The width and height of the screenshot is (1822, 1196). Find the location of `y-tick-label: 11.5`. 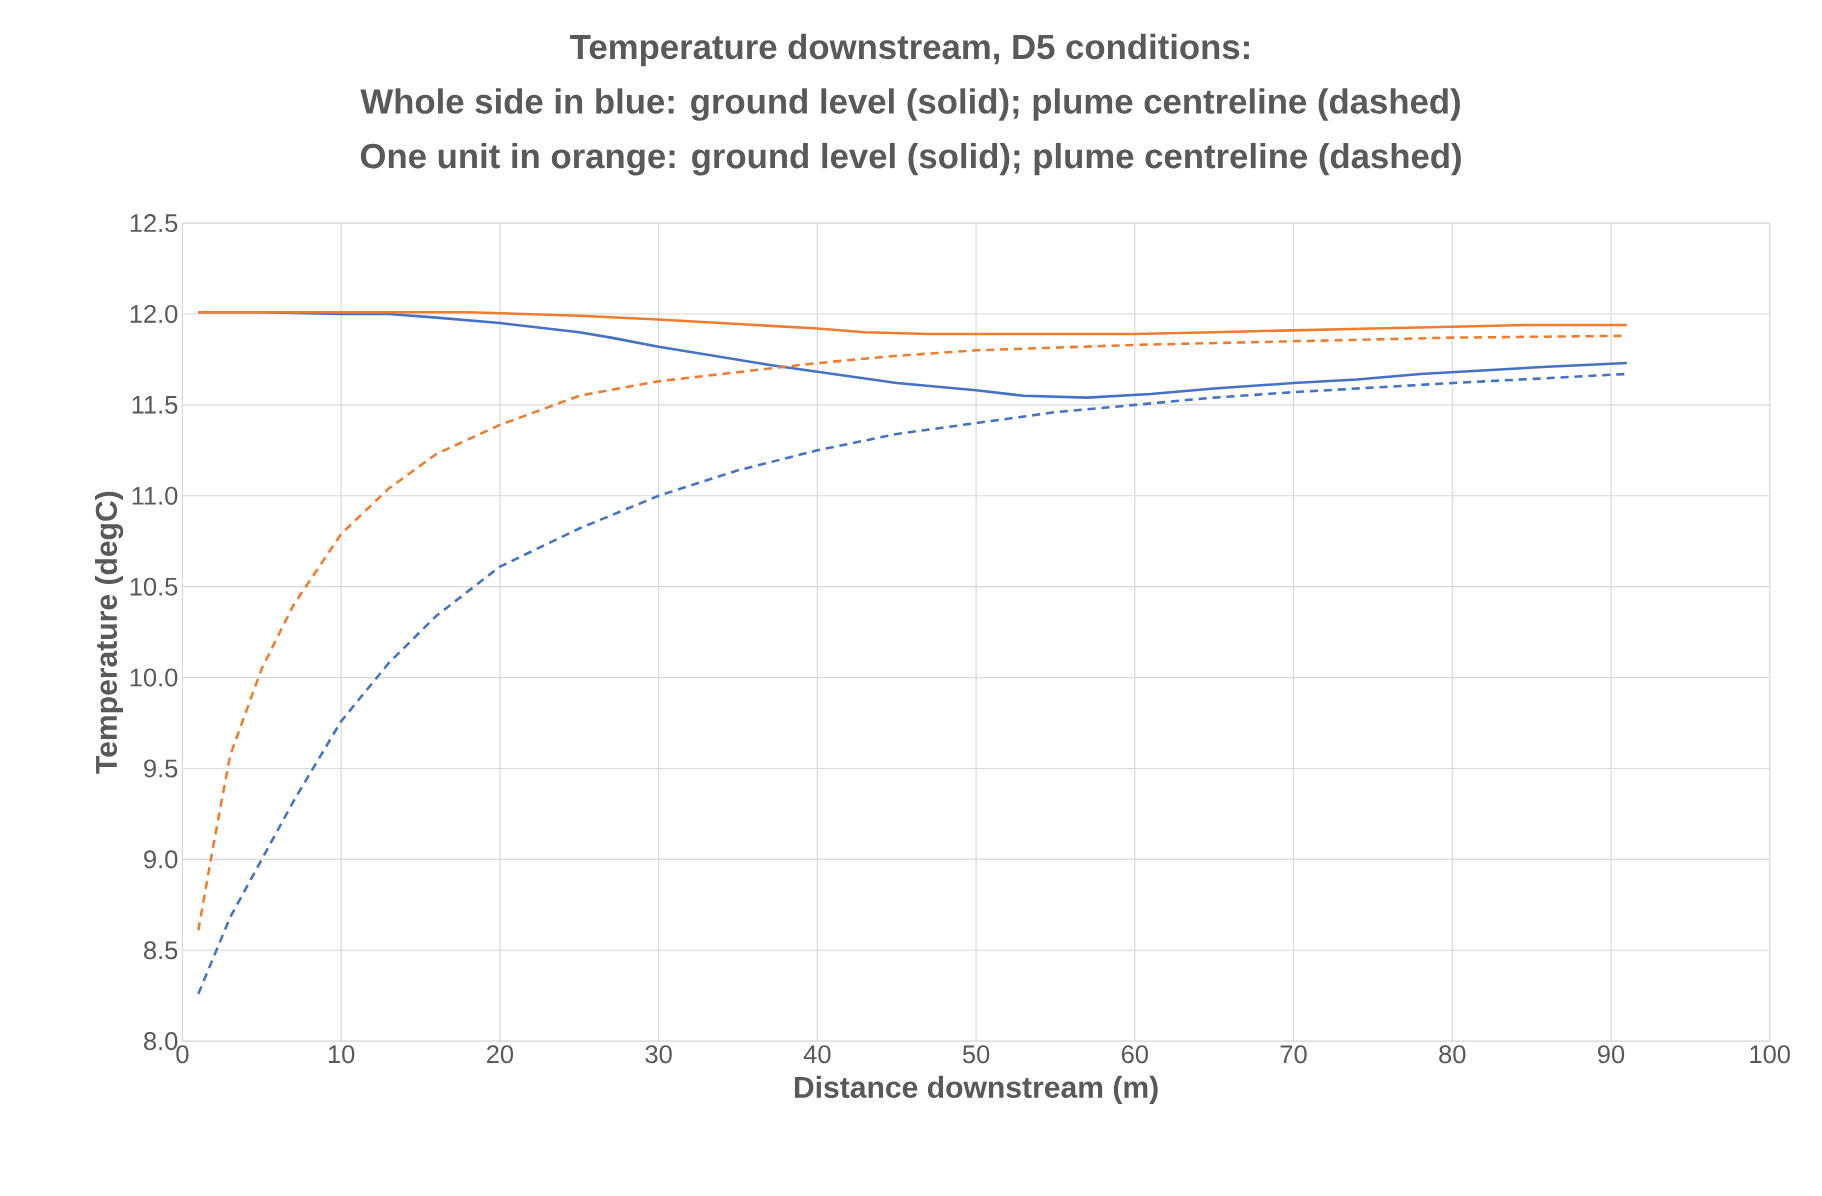

y-tick-label: 11.5 is located at coordinates (155, 405).